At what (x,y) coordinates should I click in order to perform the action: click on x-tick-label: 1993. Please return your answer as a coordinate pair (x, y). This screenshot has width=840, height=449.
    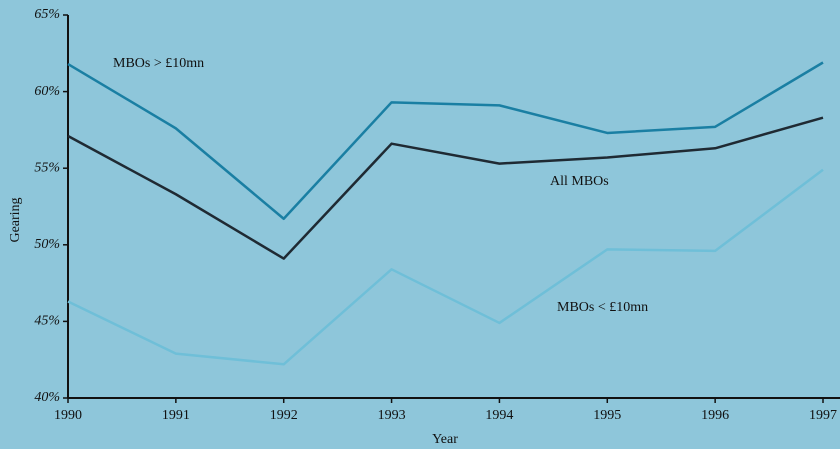
    Looking at the image, I should click on (392, 415).